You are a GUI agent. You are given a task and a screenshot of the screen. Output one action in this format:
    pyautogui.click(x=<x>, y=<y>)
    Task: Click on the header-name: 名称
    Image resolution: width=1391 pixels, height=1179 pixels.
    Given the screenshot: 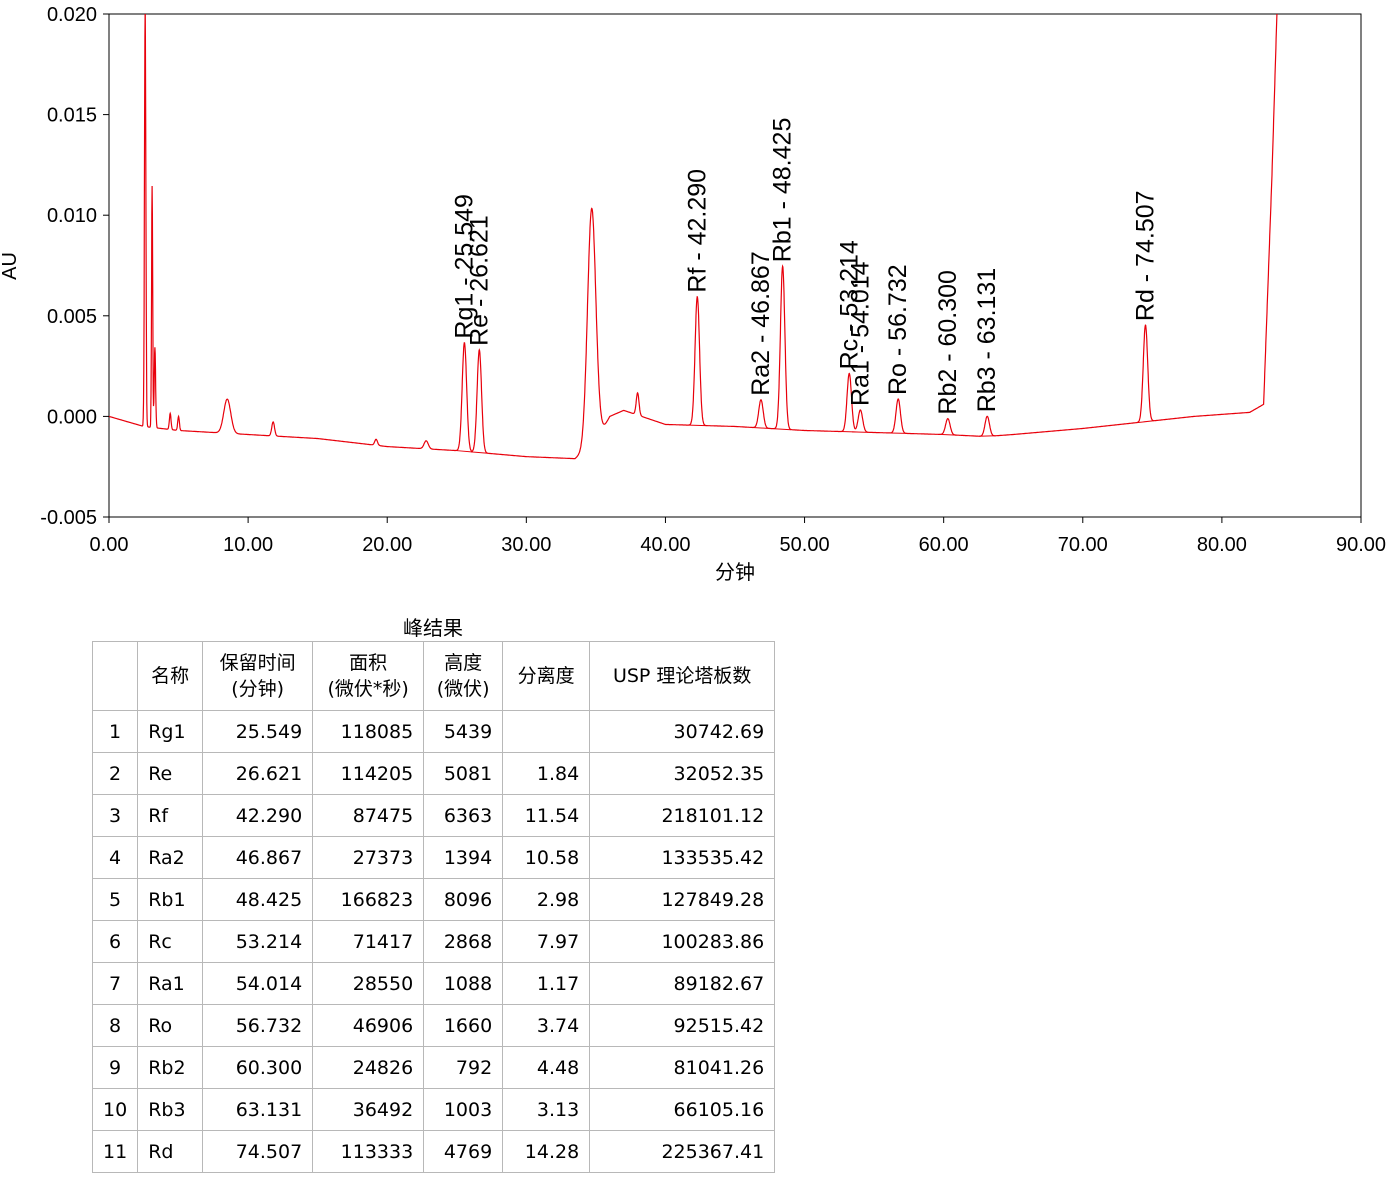 What is the action you would take?
    pyautogui.click(x=170, y=676)
    